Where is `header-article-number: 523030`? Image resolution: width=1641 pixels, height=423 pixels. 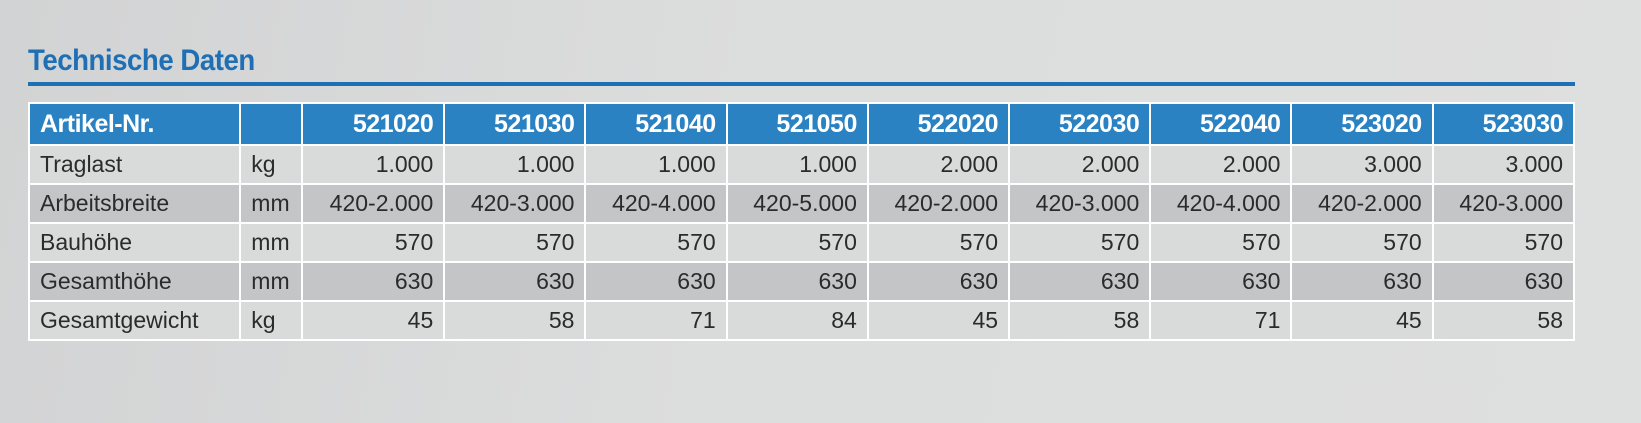
header-article-number: 523030 is located at coordinates (1503, 124).